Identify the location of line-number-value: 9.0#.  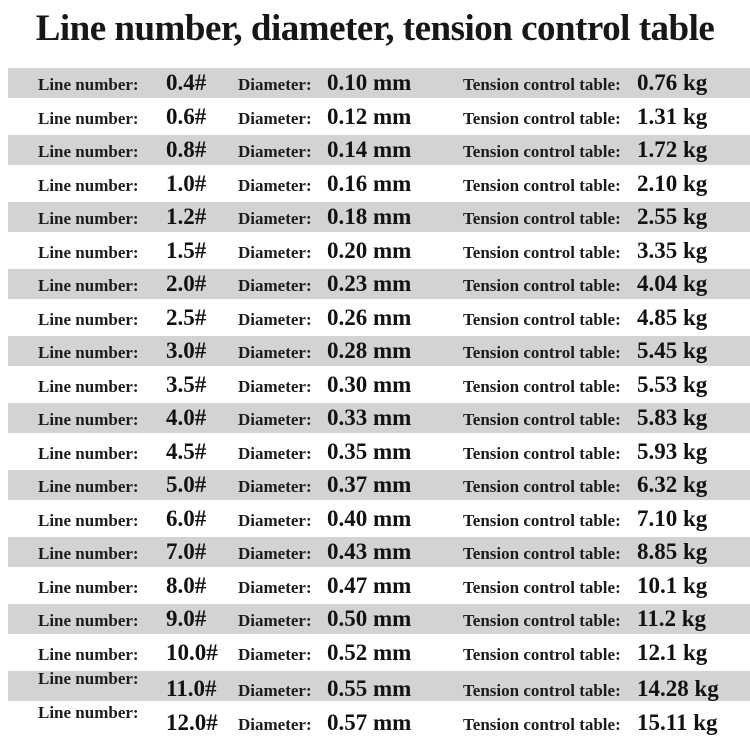
(186, 618).